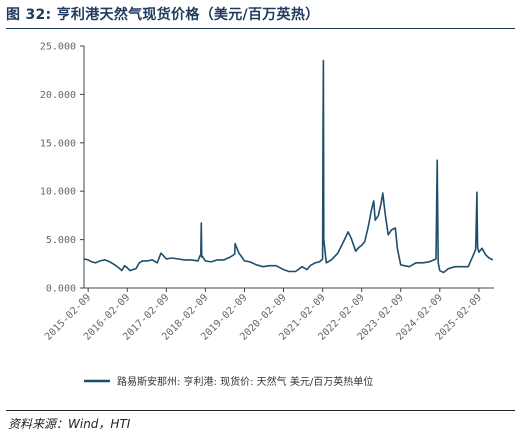 This screenshot has height=438, width=521. Describe the element at coordinates (58, 192) in the screenshot. I see `y-tick-label: 10.000` at that location.